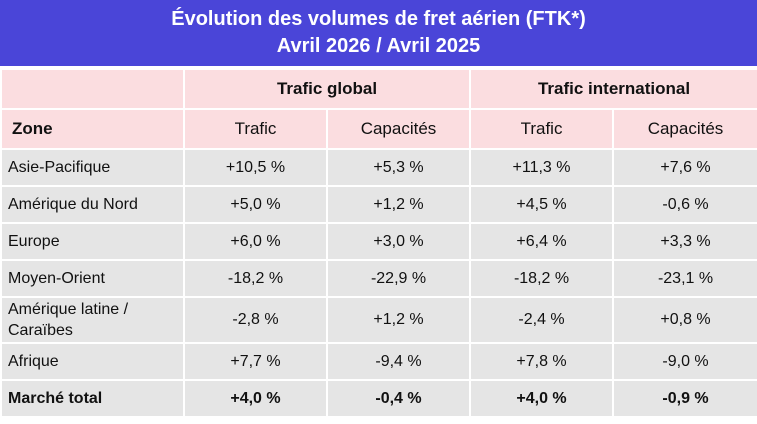  Describe the element at coordinates (92, 320) in the screenshot. I see `zone-cell: Amérique latine / Caraïbes` at that location.